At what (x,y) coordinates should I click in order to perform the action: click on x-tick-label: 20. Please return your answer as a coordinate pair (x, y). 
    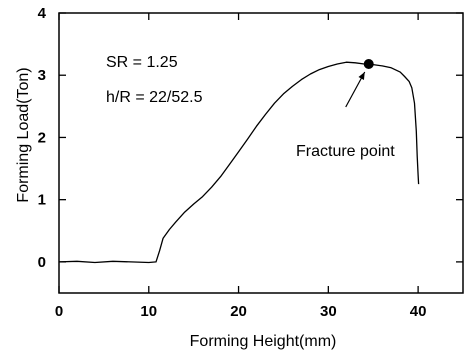
    Looking at the image, I should click on (238, 311).